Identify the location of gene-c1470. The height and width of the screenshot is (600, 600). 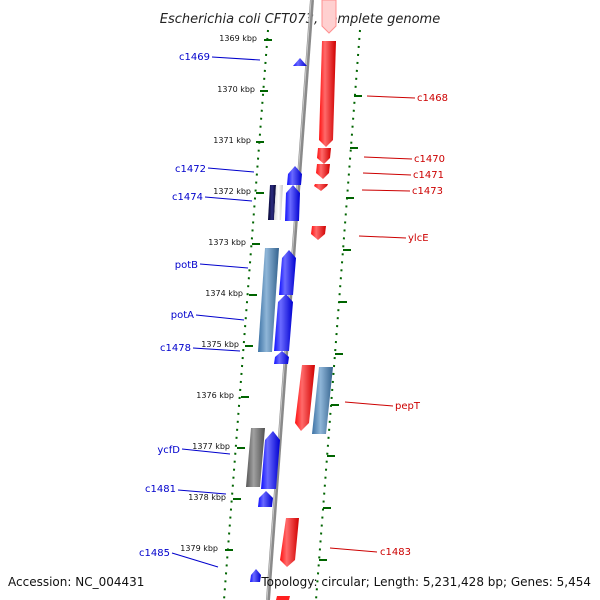
(324, 156).